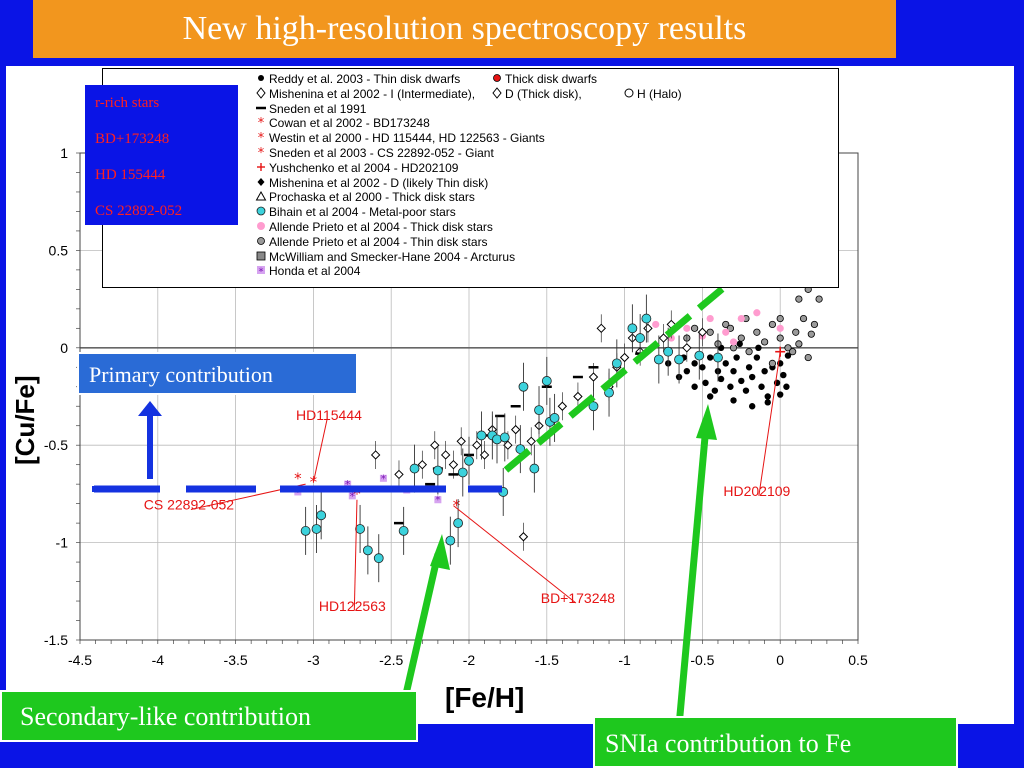 This screenshot has height=768, width=1024. What do you see at coordinates (349, 123) in the screenshot?
I see `legend-label: Cowan et al 2002 - BD173248` at bounding box center [349, 123].